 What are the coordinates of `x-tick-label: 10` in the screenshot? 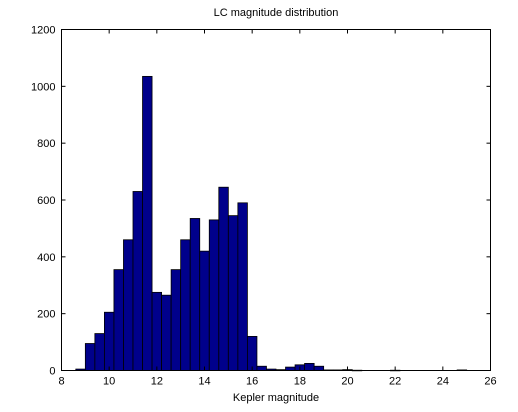 It's located at (109, 382).